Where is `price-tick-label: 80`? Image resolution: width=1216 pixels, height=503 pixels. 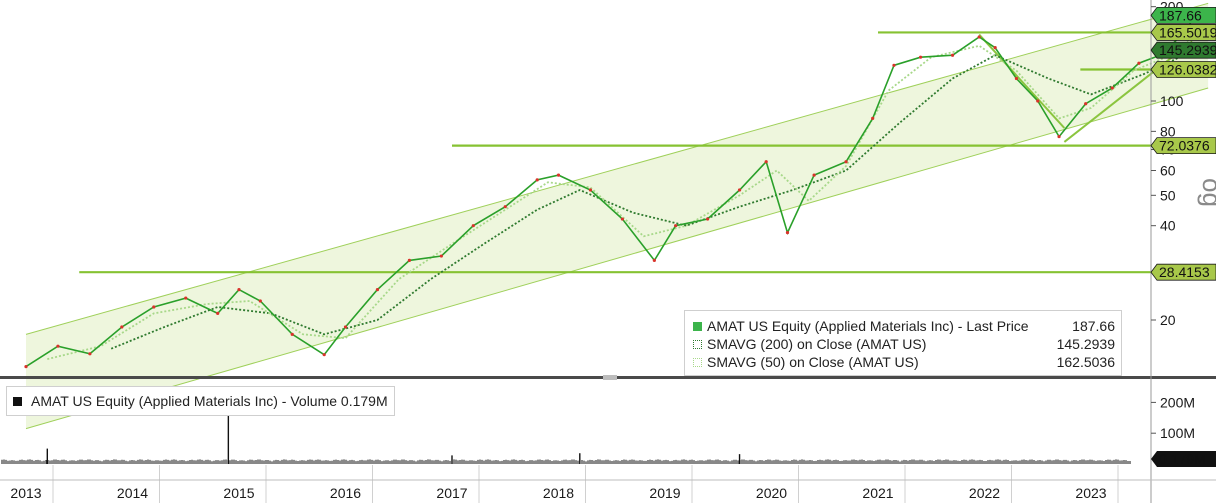 price-tick-label: 80 is located at coordinates (1168, 131).